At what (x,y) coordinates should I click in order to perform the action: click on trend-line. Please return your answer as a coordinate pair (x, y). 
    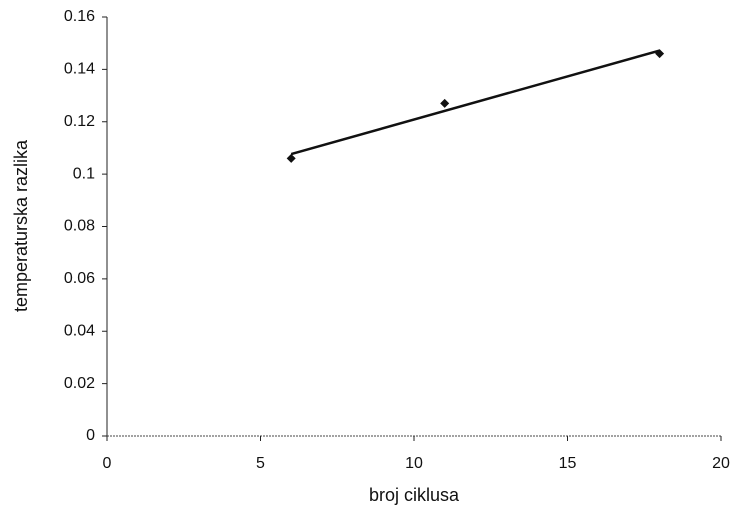
    Looking at the image, I should click on (475, 102).